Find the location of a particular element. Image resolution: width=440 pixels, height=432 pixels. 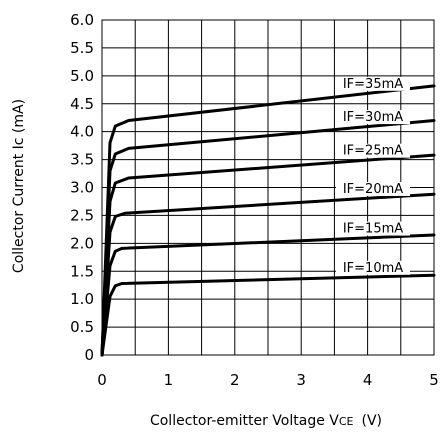

y-tick-label: 4.0 is located at coordinates (82, 132).